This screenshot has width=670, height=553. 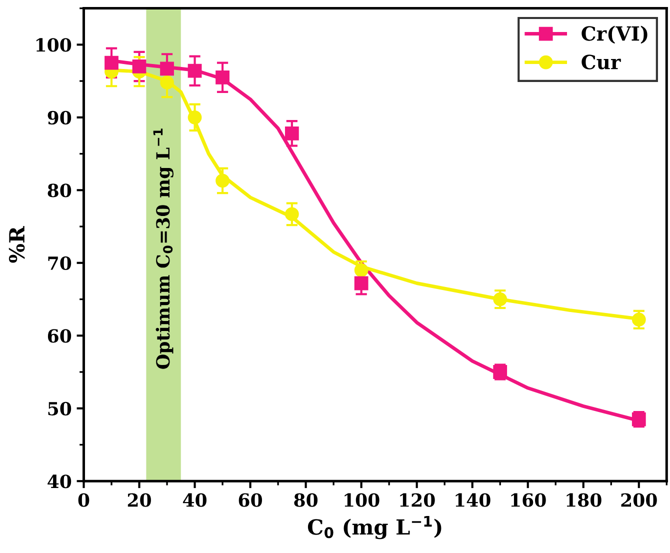 I want to click on x-tick-label: 80, so click(x=306, y=500).